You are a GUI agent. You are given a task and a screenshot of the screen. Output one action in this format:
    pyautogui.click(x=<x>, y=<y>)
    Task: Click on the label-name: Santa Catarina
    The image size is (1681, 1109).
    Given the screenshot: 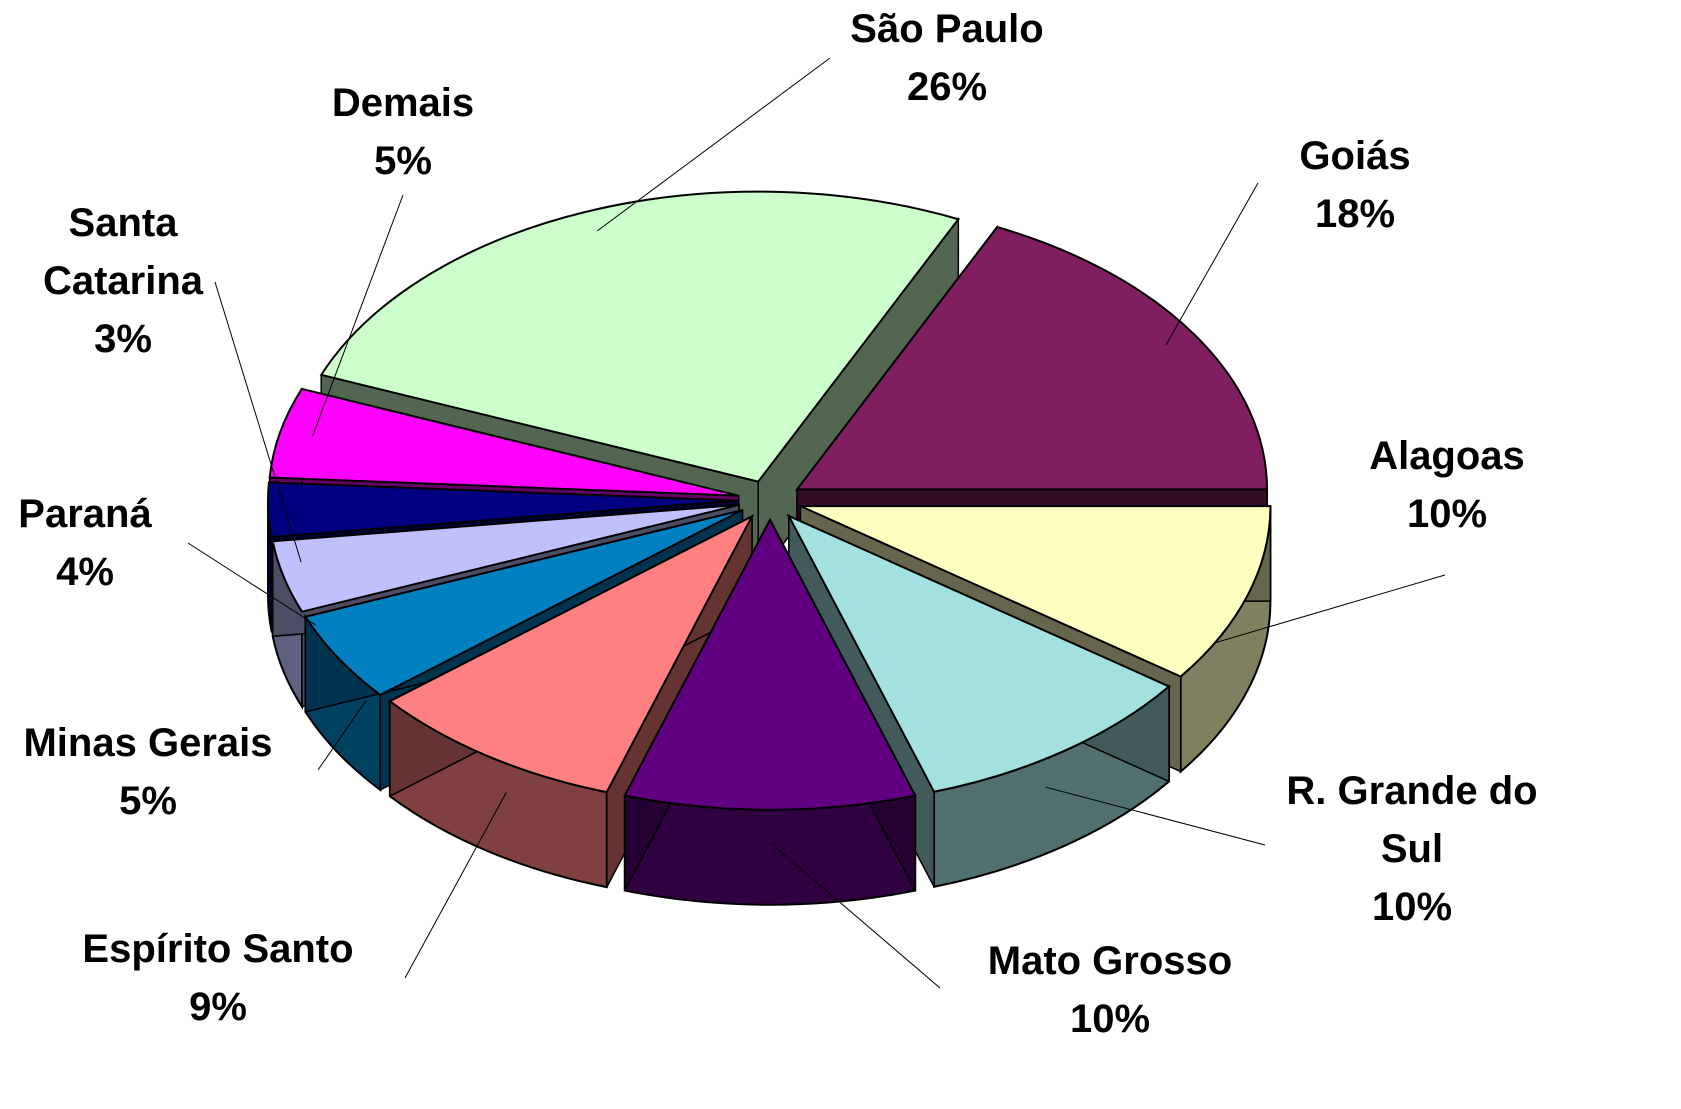 What is the action you would take?
    pyautogui.click(x=123, y=252)
    